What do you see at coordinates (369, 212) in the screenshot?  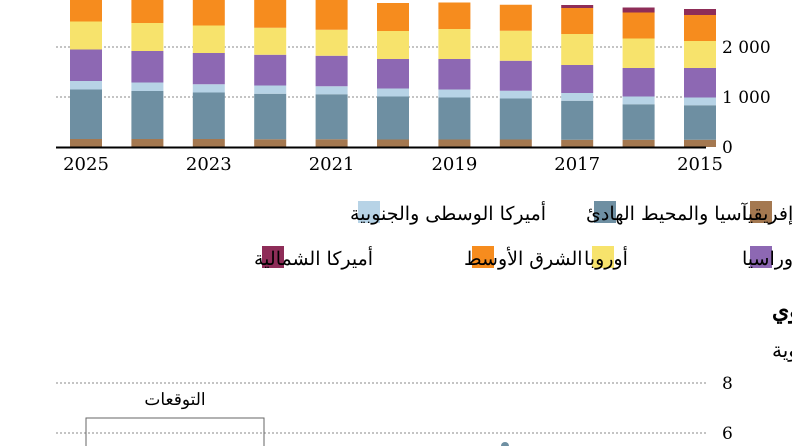 I see `legend-swatch-latin-america` at bounding box center [369, 212].